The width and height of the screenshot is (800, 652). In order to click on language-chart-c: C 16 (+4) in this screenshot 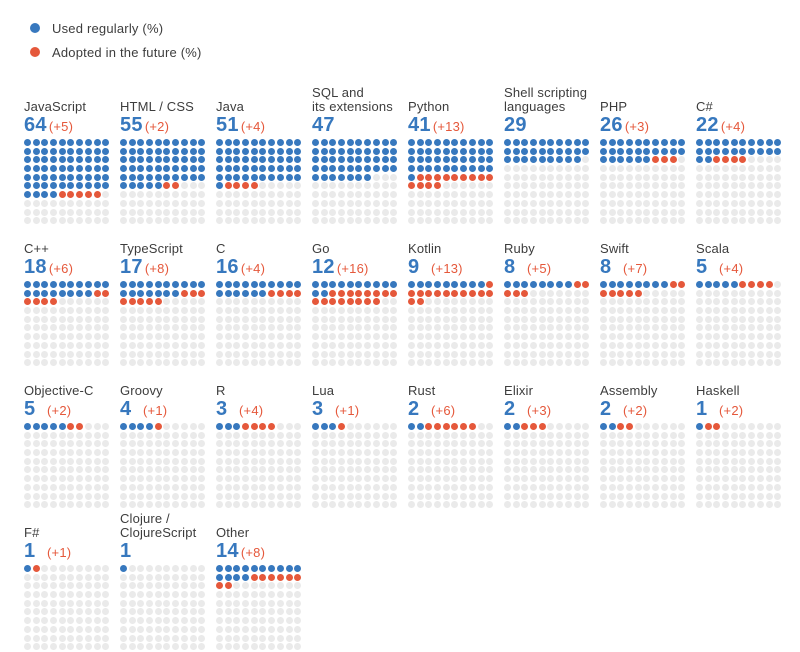, I will do `click(264, 297)`.